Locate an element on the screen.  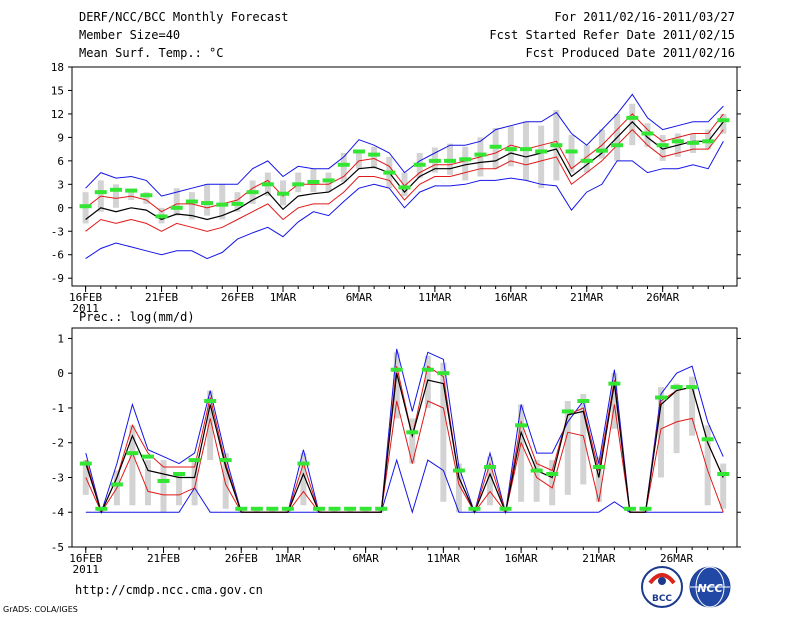
temperature-ytick-label: 18 is located at coordinates (57, 67).